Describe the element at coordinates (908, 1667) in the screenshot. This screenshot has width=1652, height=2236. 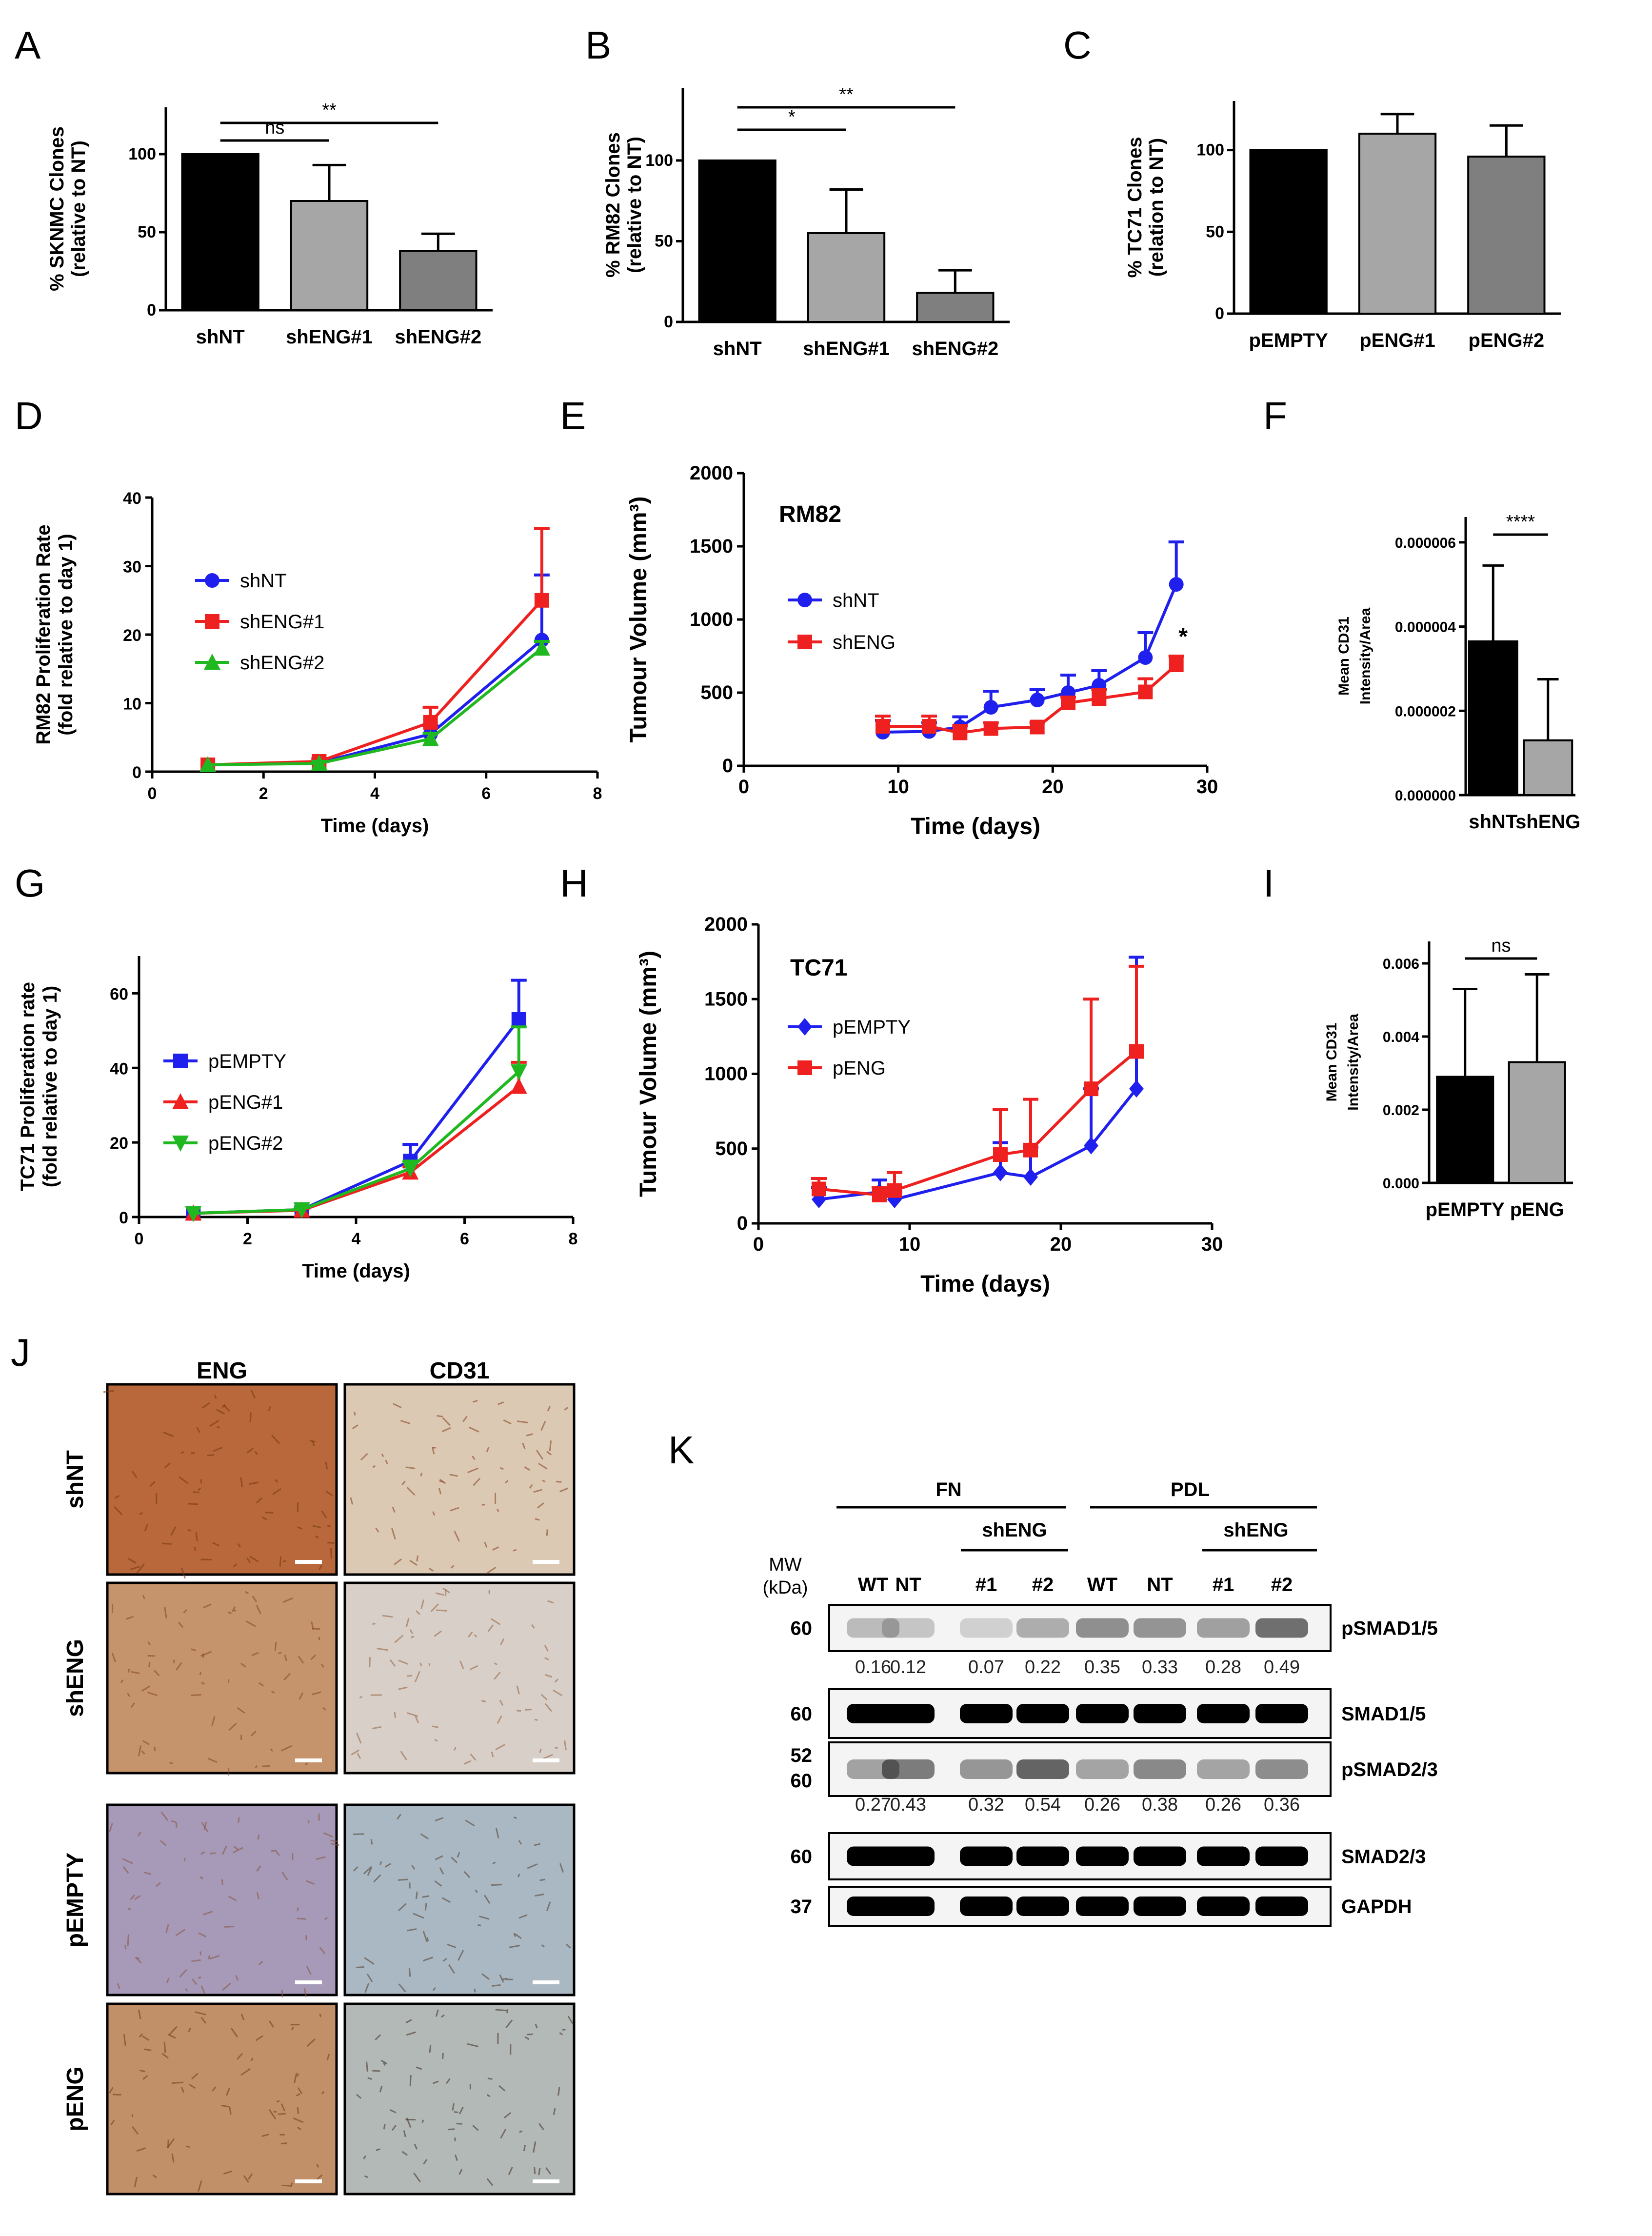
I see `k-quantification-value: 0.12` at that location.